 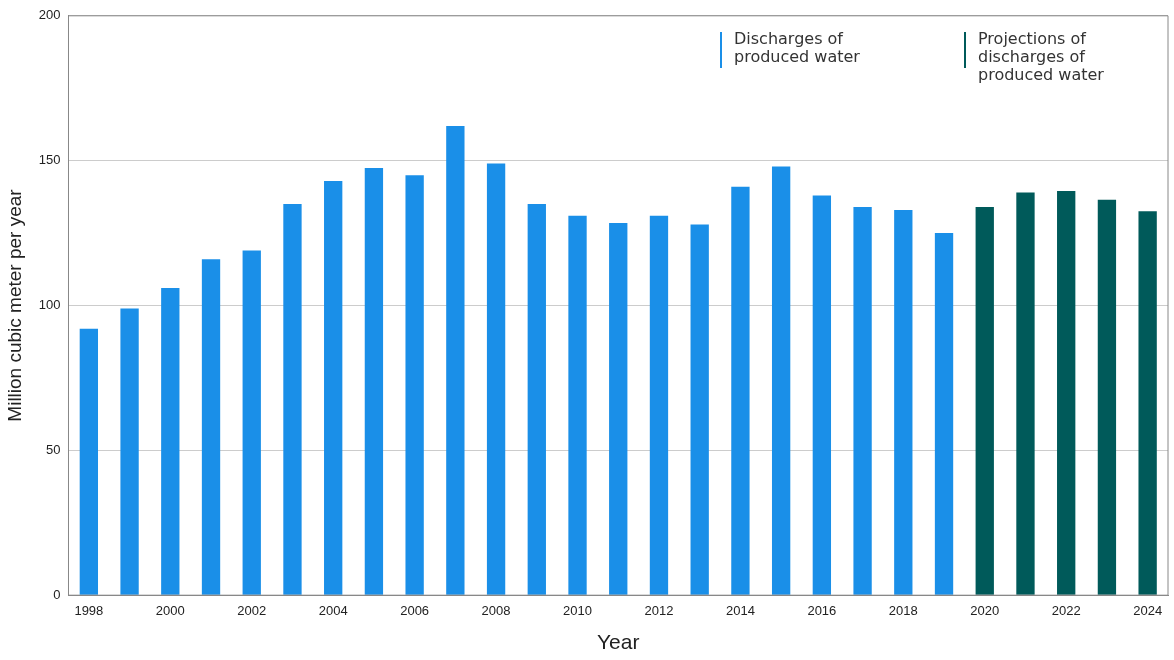 I want to click on x-tick-label: 2016, so click(x=822, y=610).